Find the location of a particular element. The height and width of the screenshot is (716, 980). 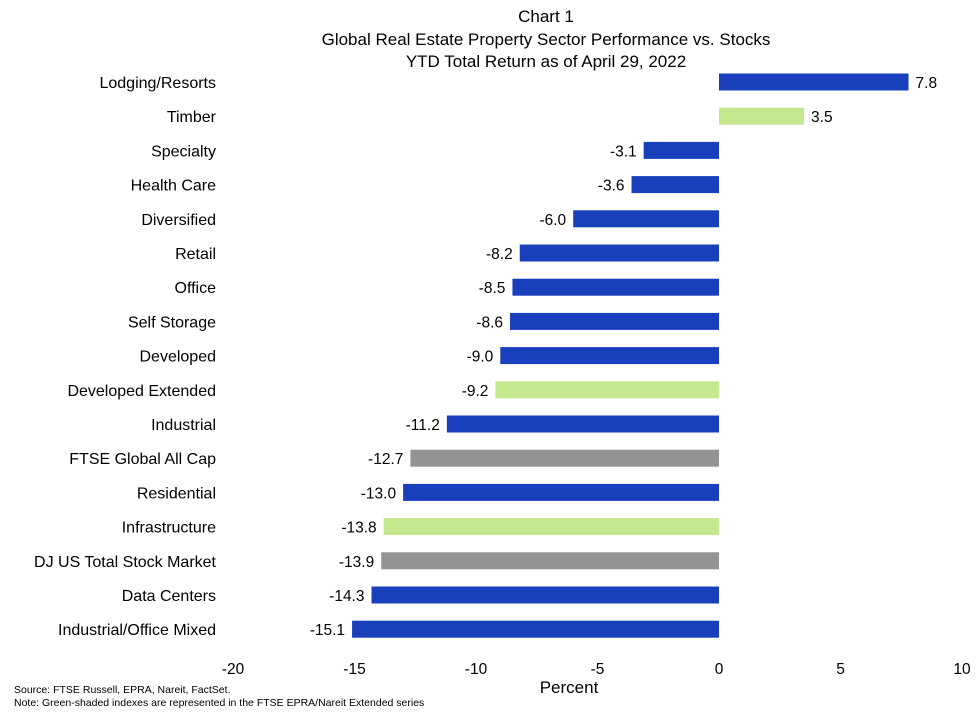

category-label-industrial: Industrial is located at coordinates (183, 425).